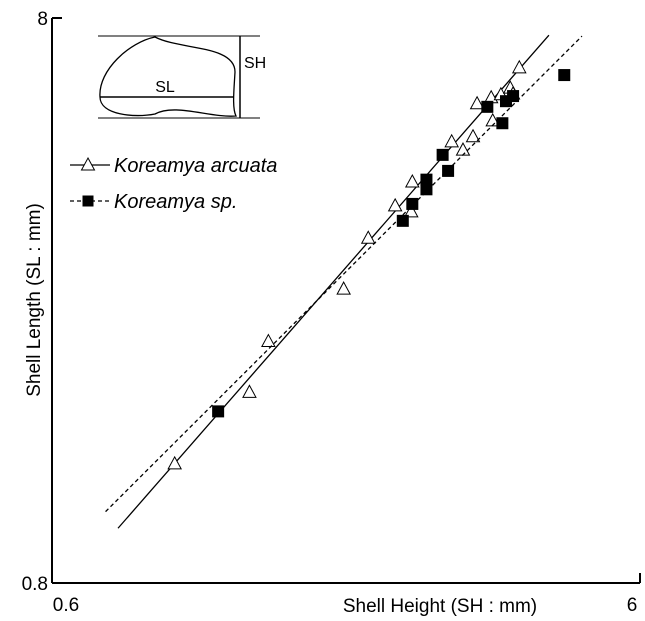 The width and height of the screenshot is (645, 621). I want to click on sl-label: SL, so click(165, 87).